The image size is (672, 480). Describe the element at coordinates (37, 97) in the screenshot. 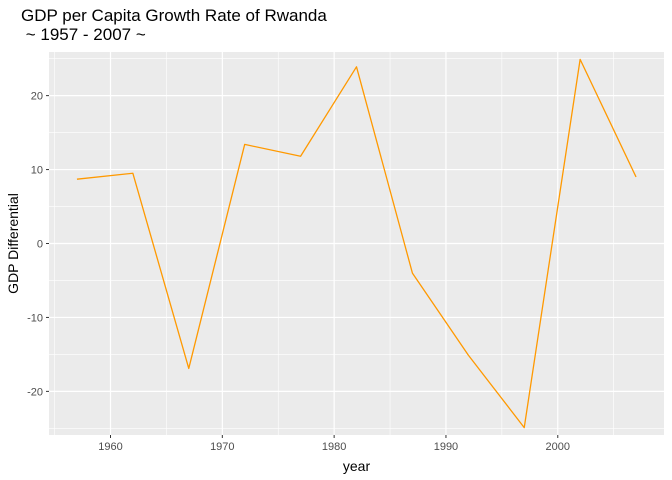

I see `y-tick-label: 20` at that location.